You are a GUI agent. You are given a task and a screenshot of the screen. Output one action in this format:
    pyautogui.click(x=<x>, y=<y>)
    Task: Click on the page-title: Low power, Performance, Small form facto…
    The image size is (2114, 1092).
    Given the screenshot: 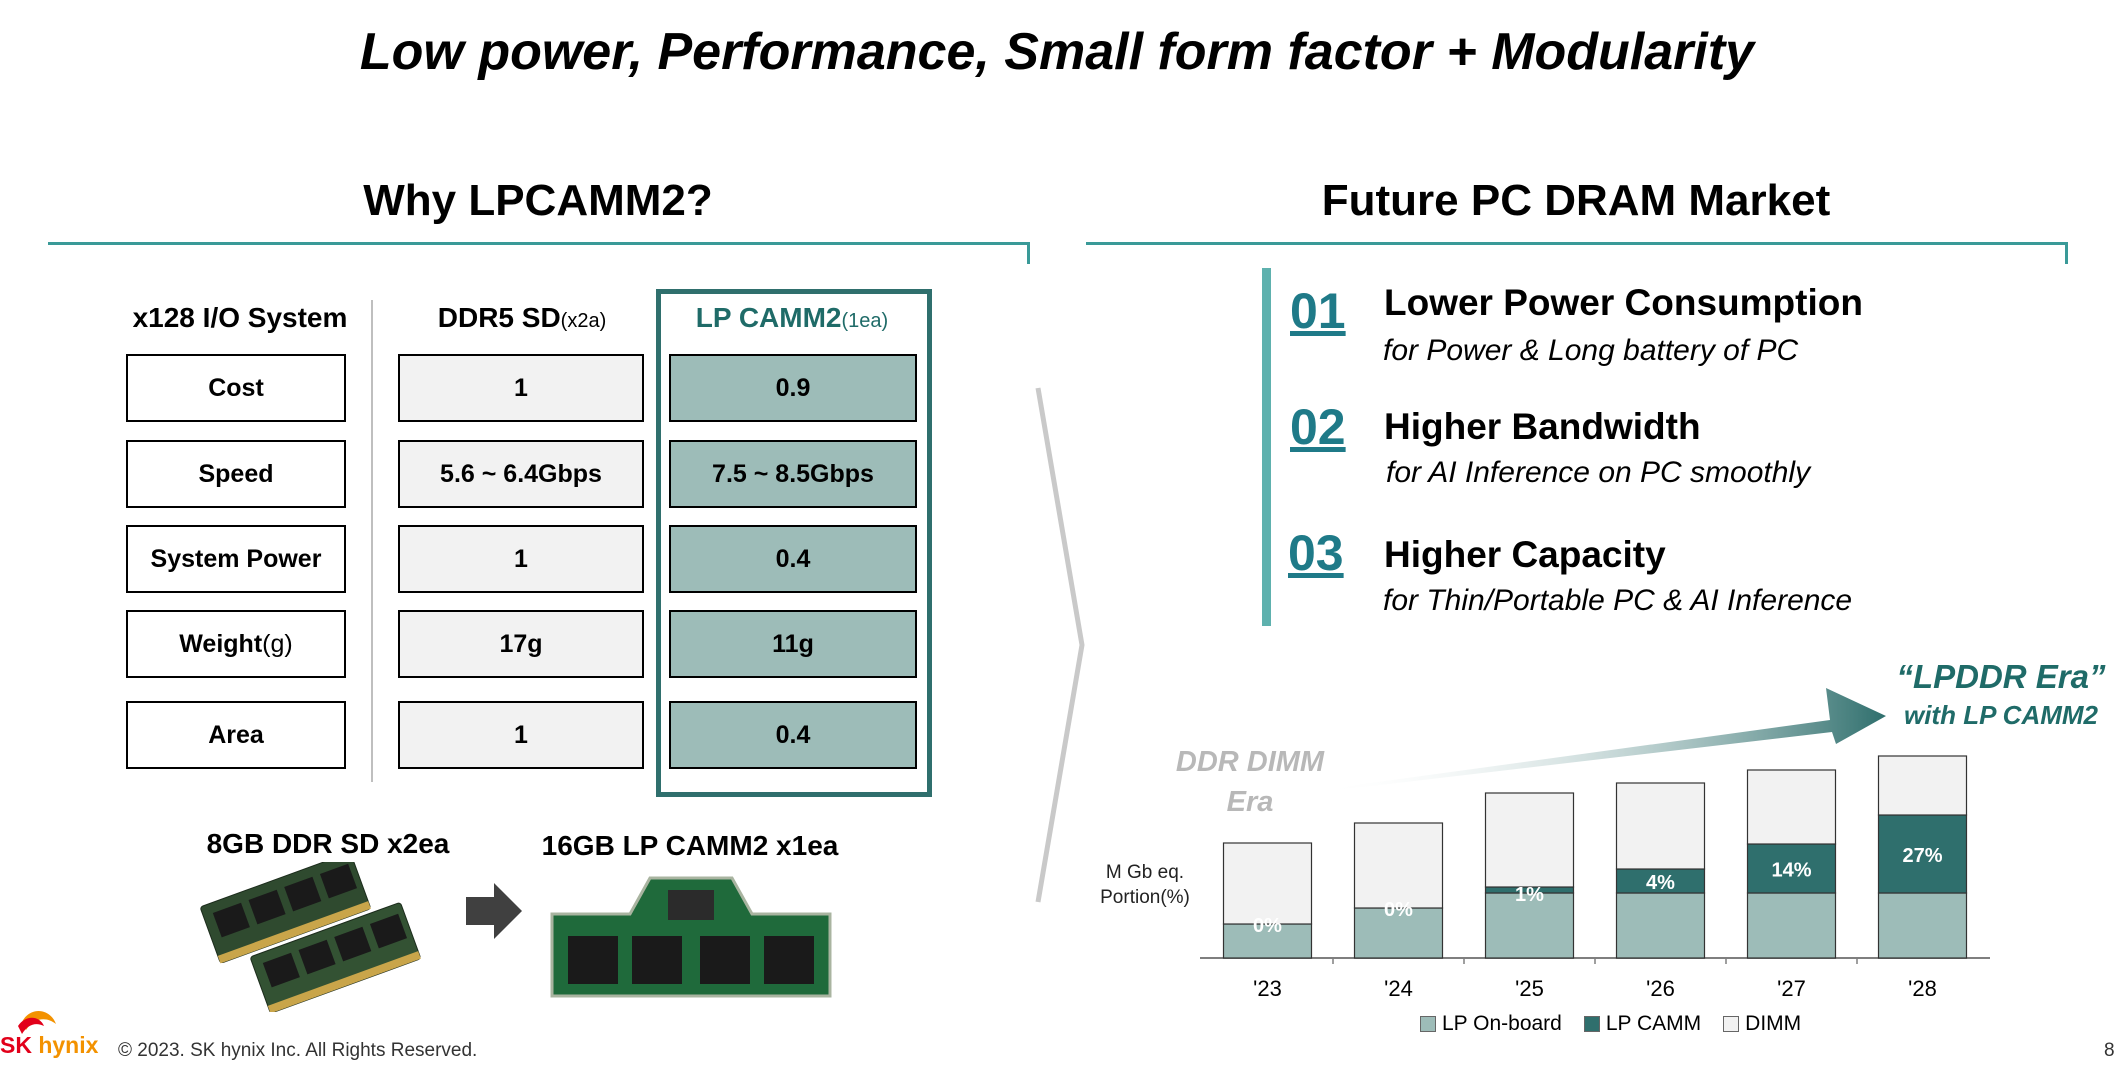 What is the action you would take?
    pyautogui.click(x=1057, y=52)
    